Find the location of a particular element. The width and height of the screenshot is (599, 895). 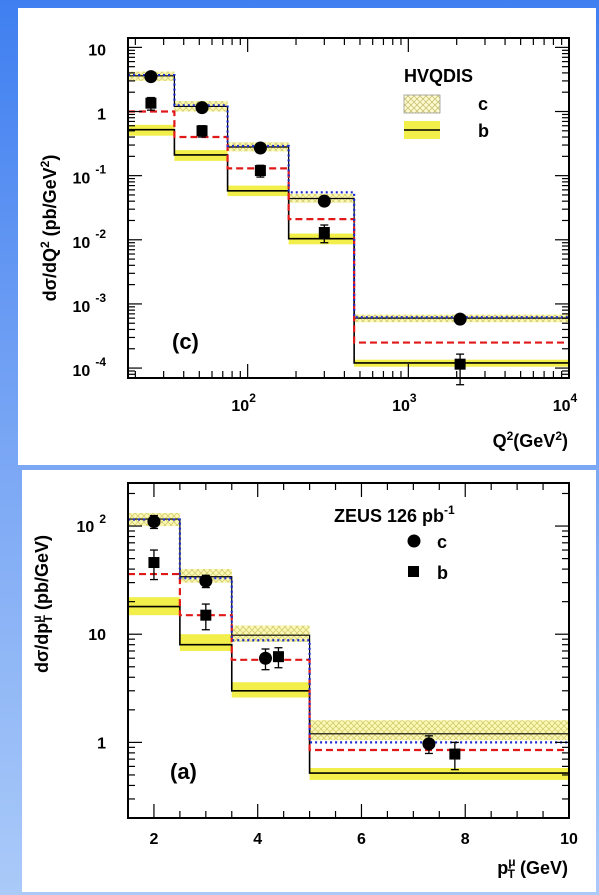

x-axis-label-pt: pμ T (GeV) is located at coordinates (532, 868).